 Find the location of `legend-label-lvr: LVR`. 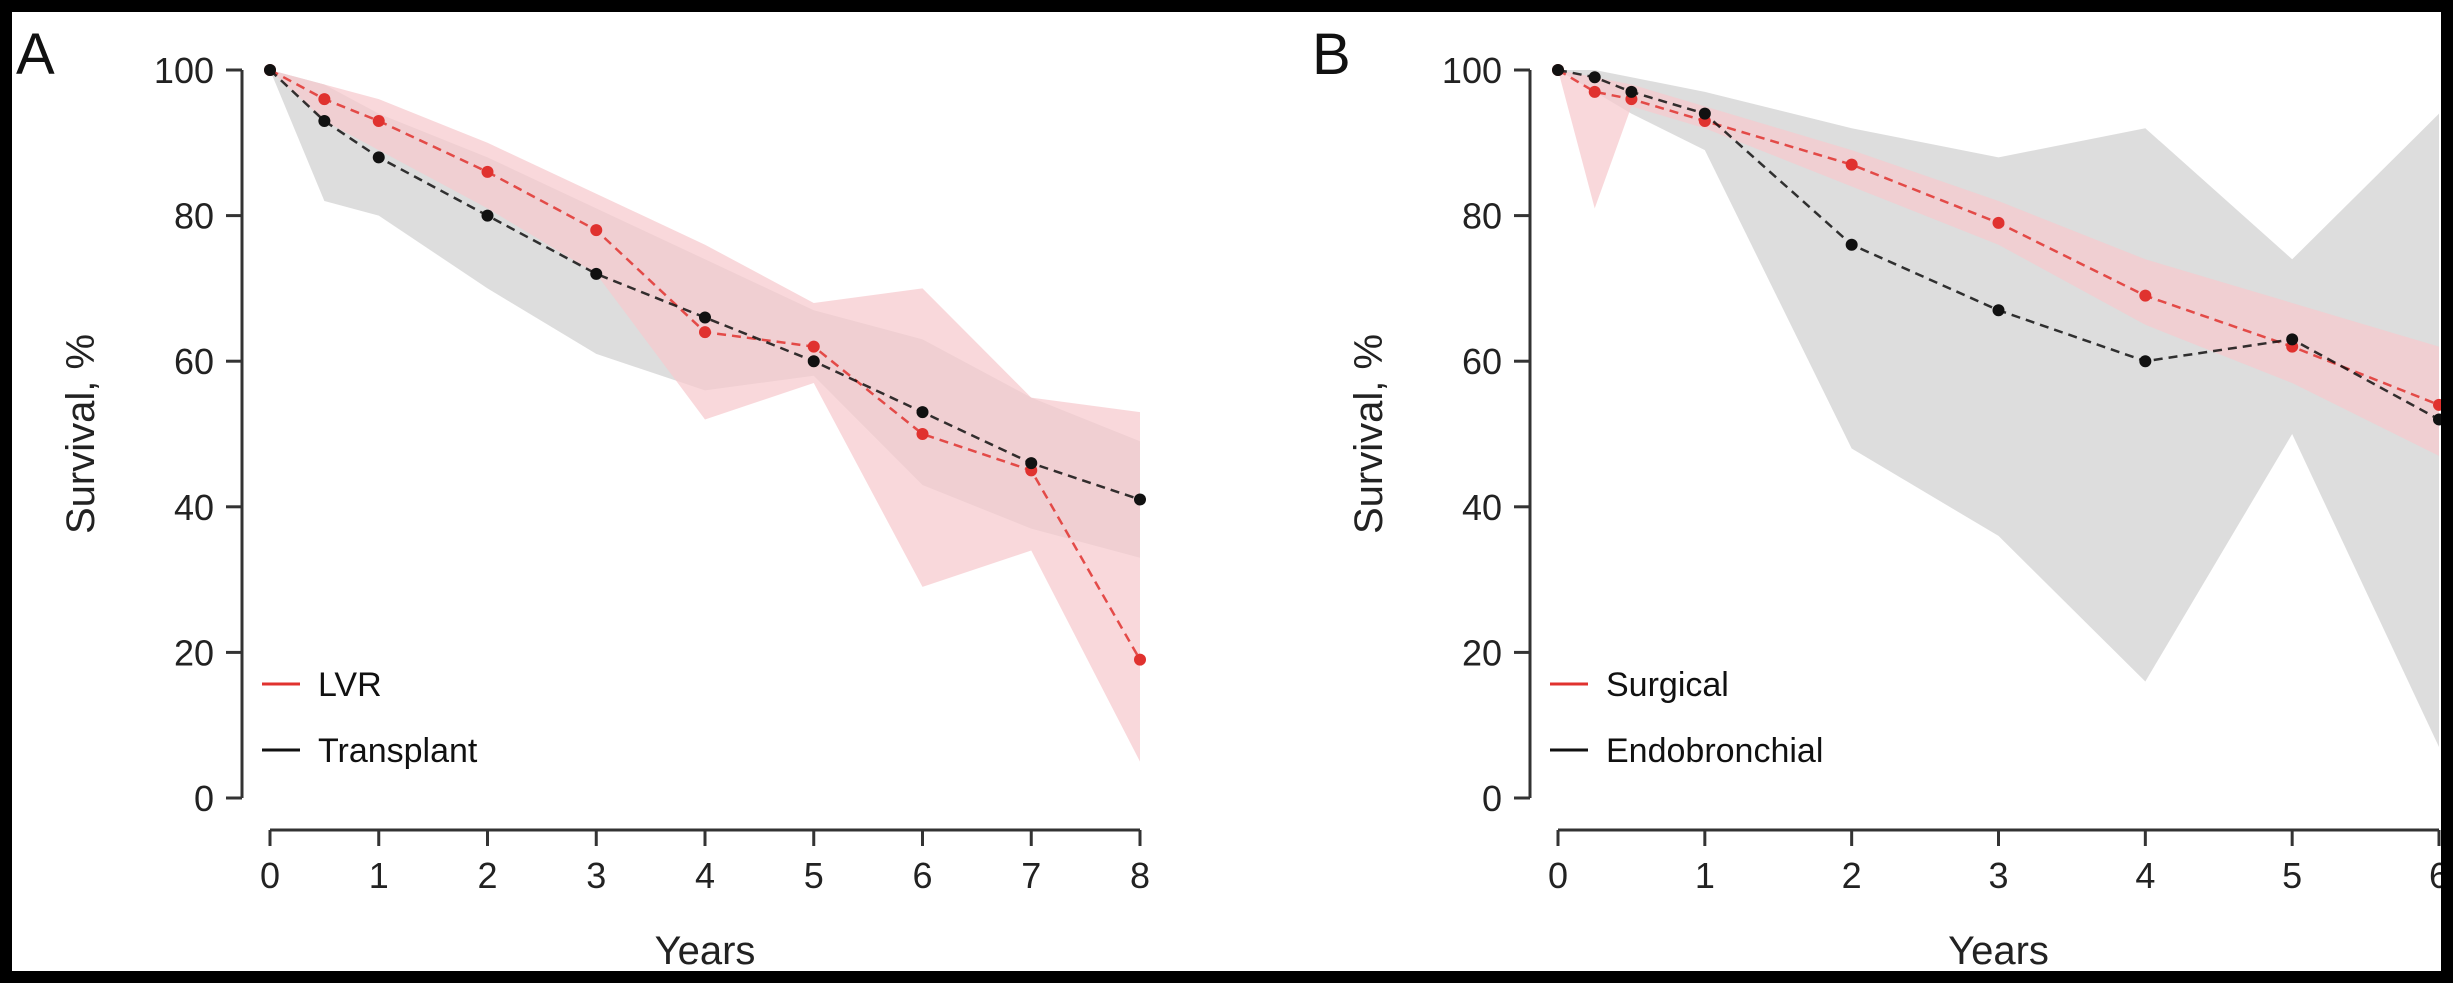

legend-label-lvr: LVR is located at coordinates (350, 685).